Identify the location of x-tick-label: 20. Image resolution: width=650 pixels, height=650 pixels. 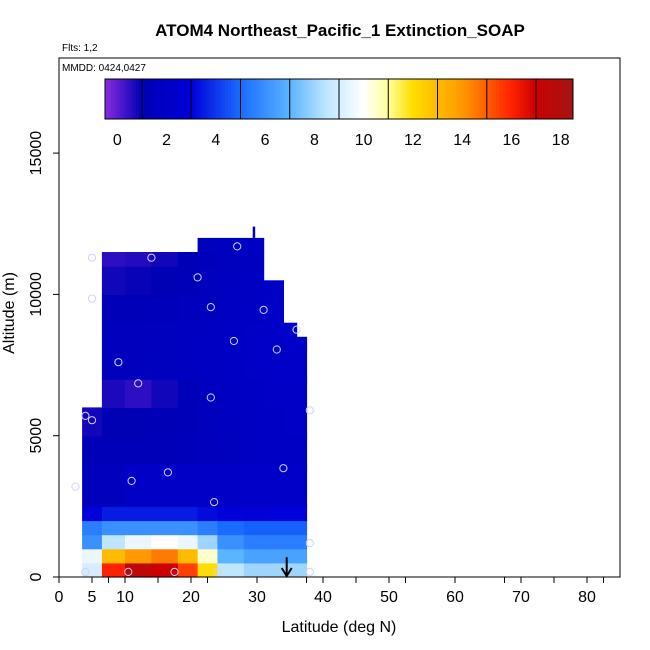
(191, 597).